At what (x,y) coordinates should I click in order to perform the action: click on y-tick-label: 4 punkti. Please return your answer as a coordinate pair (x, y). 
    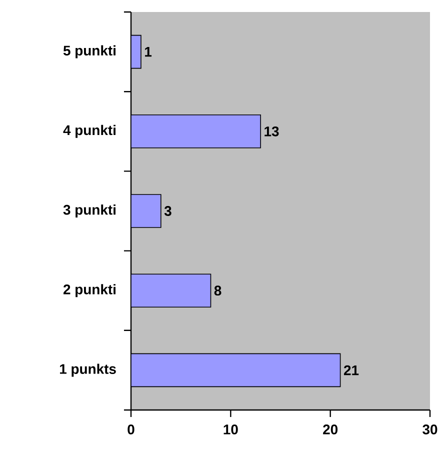
    Looking at the image, I should click on (89, 131).